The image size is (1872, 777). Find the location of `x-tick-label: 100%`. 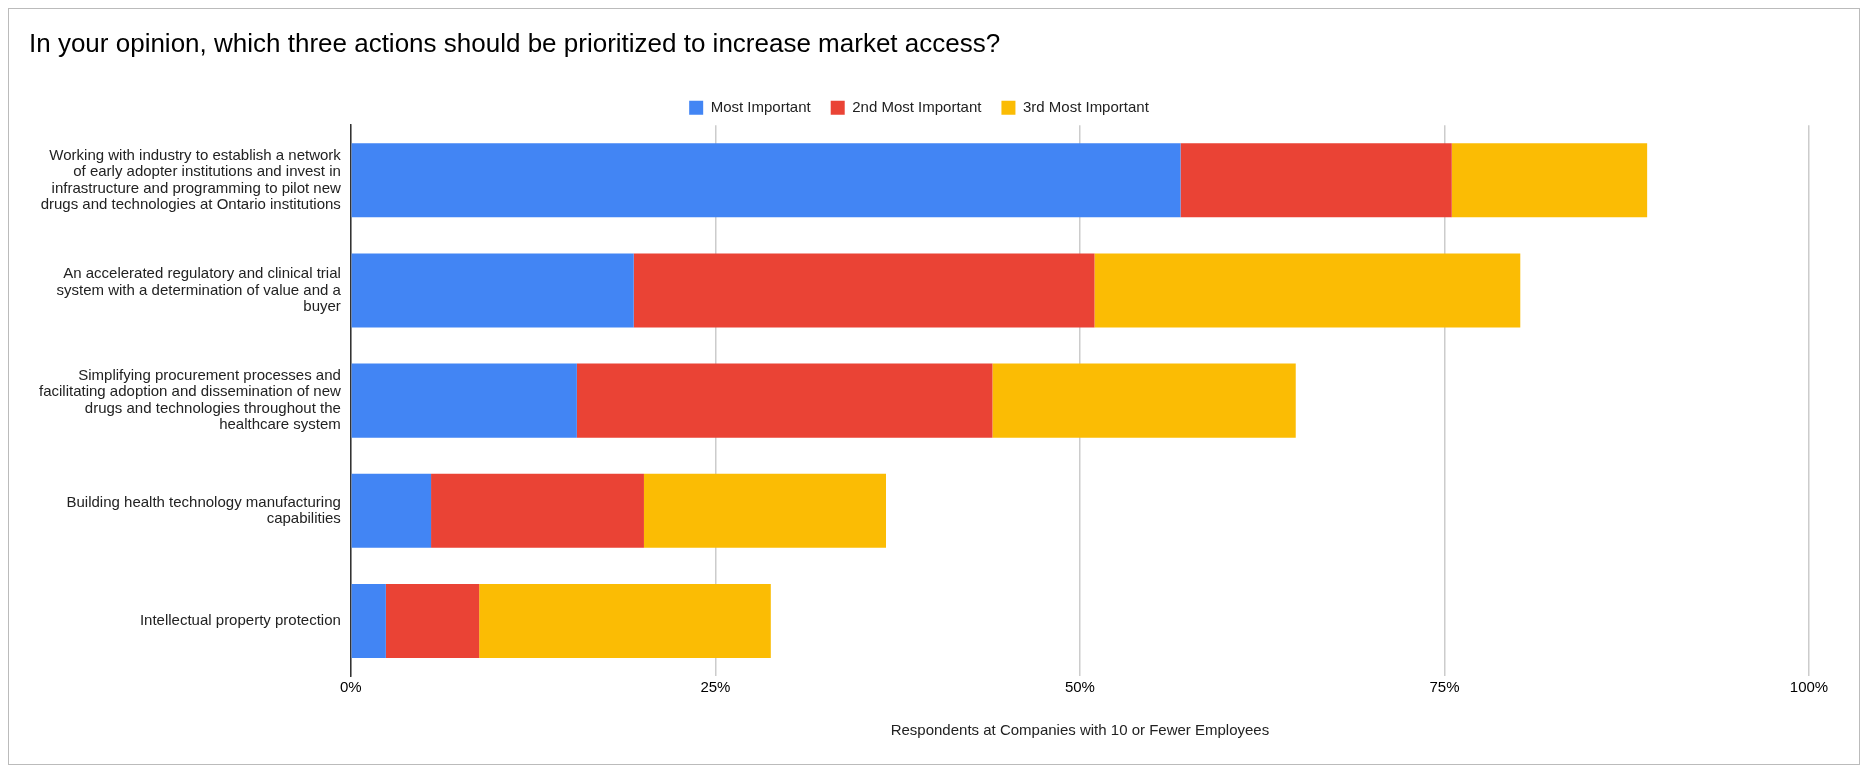

x-tick-label: 100% is located at coordinates (1809, 687).